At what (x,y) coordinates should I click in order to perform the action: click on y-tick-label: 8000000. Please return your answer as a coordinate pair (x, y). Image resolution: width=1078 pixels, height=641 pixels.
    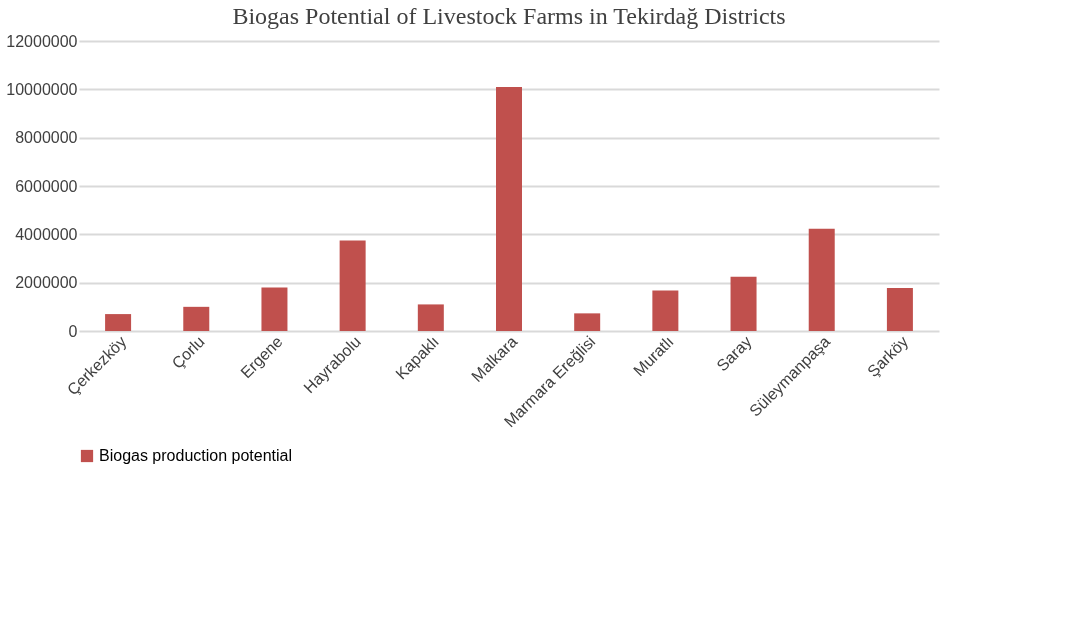
    Looking at the image, I should click on (46, 138).